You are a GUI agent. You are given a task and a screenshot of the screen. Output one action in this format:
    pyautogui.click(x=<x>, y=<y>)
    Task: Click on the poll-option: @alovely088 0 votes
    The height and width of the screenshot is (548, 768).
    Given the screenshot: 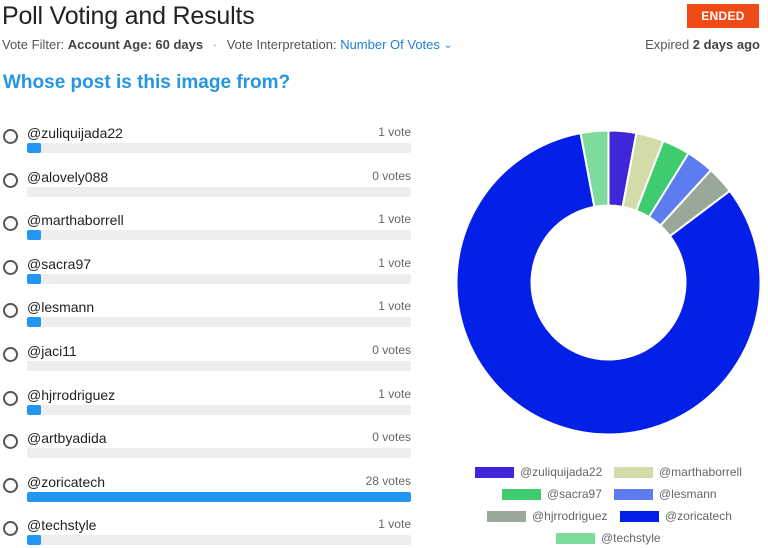 What is the action you would take?
    pyautogui.click(x=207, y=182)
    